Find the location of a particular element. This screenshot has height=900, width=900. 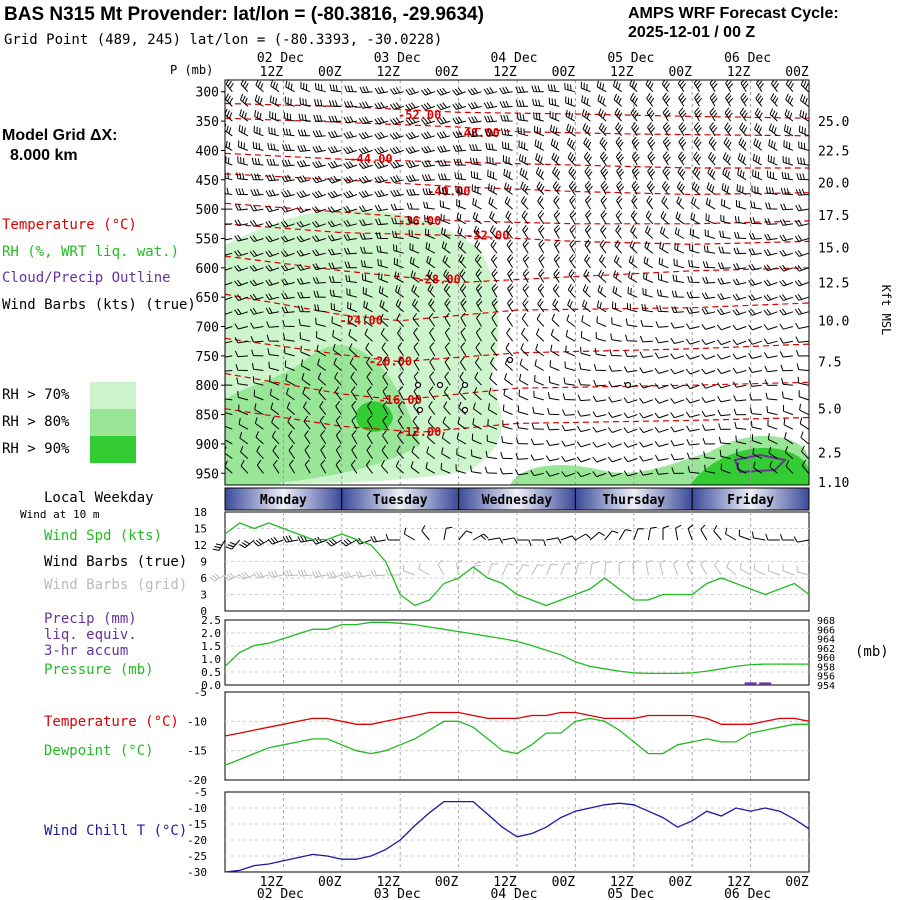

top-date-label-3: 05 Dec is located at coordinates (630, 58).